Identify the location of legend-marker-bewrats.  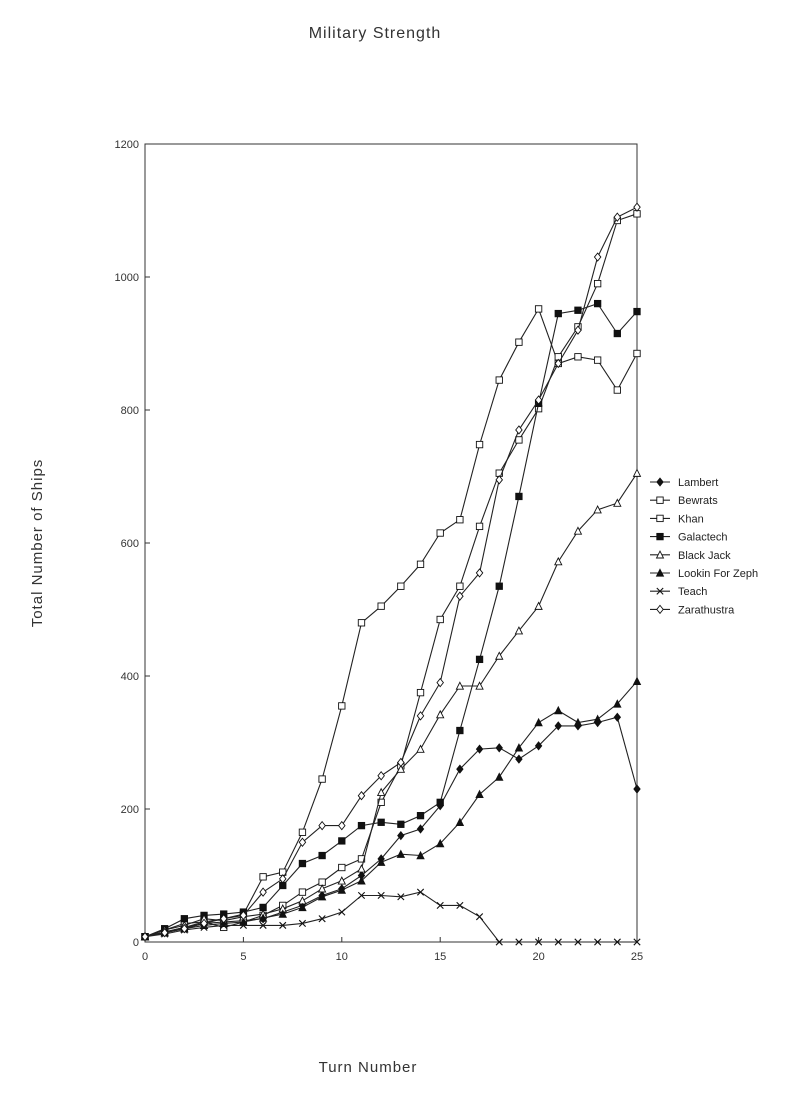
(660, 500).